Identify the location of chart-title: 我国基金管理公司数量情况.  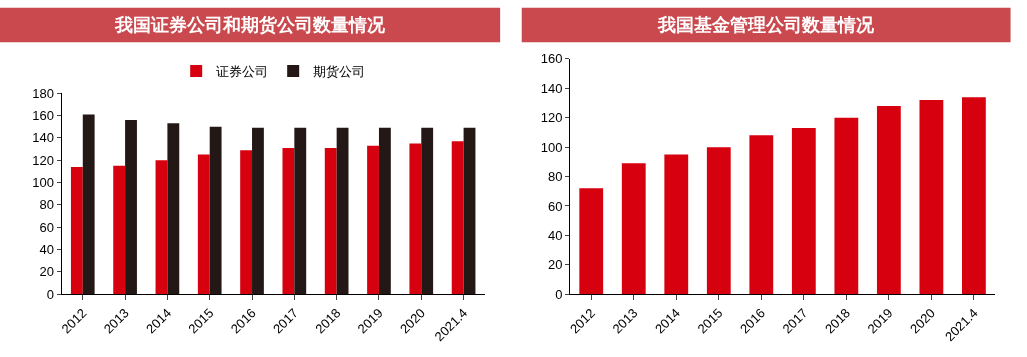
(766, 25).